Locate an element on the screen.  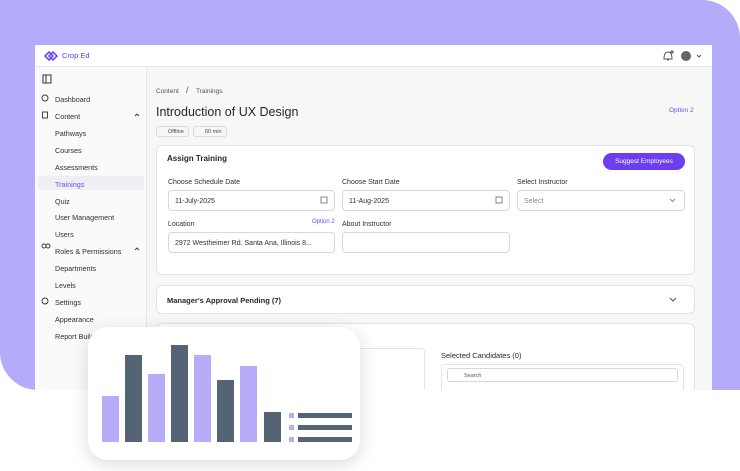
nav-item: Quiz is located at coordinates (62, 201).